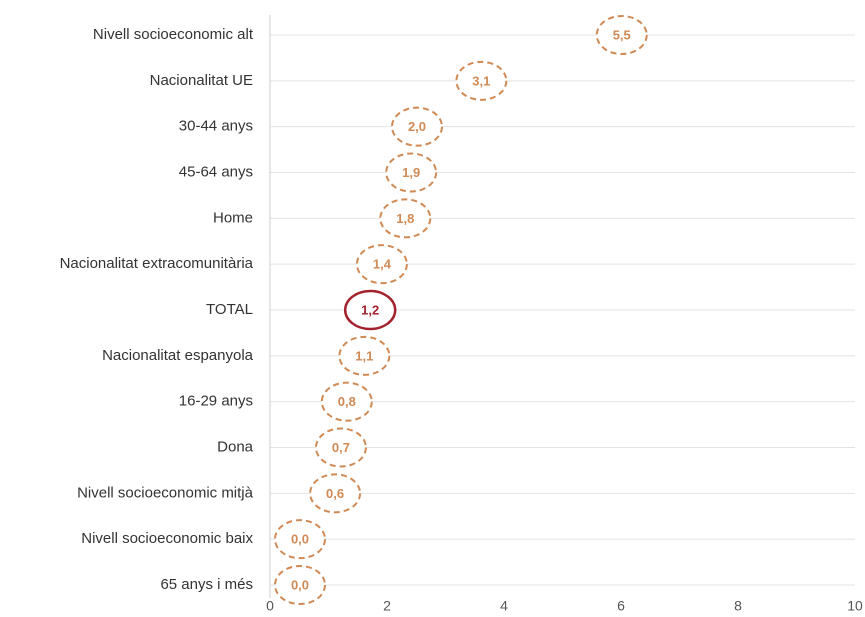 This screenshot has width=865, height=617. Describe the element at coordinates (173, 34) in the screenshot. I see `category-label: Nivell socioeconomic alt` at that location.